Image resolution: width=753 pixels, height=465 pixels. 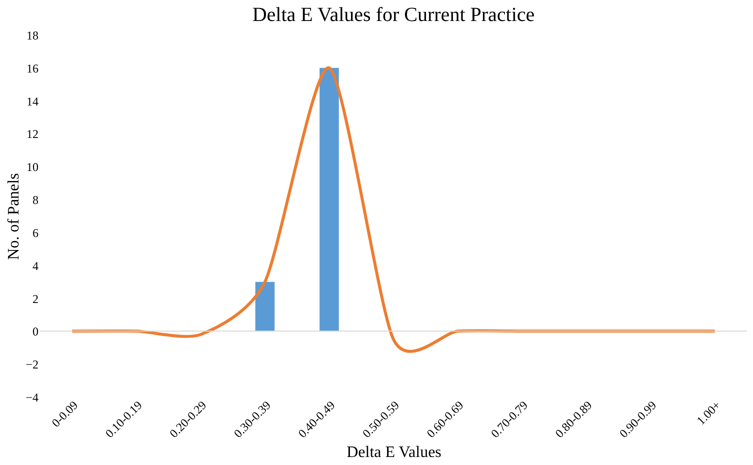 What do you see at coordinates (32, 68) in the screenshot?
I see `y-tick-label: 16` at bounding box center [32, 68].